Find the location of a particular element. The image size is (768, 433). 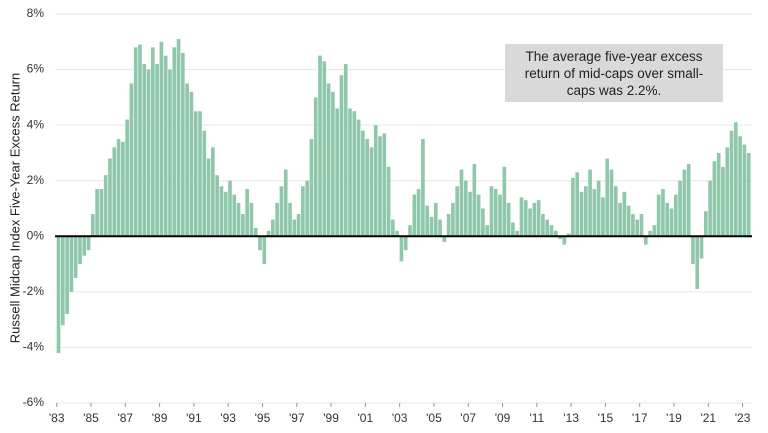

x-tick-label: '99 is located at coordinates (331, 418).